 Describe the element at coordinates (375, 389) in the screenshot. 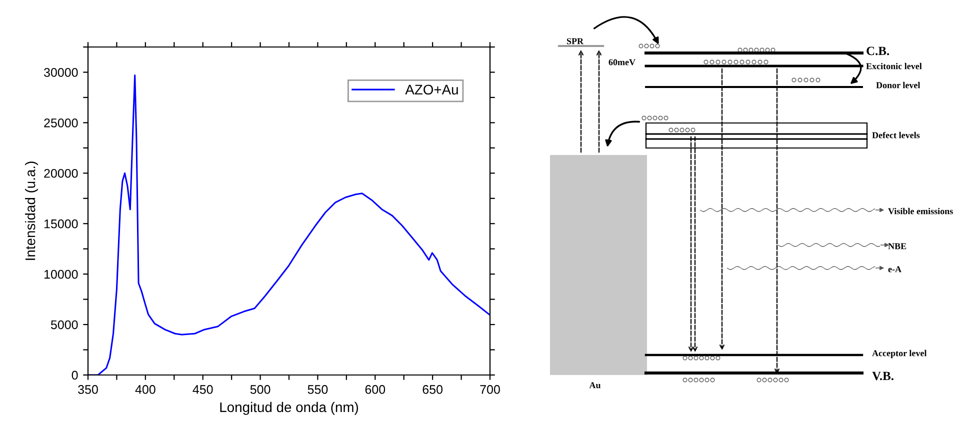

I see `x-tick-label: 600` at that location.